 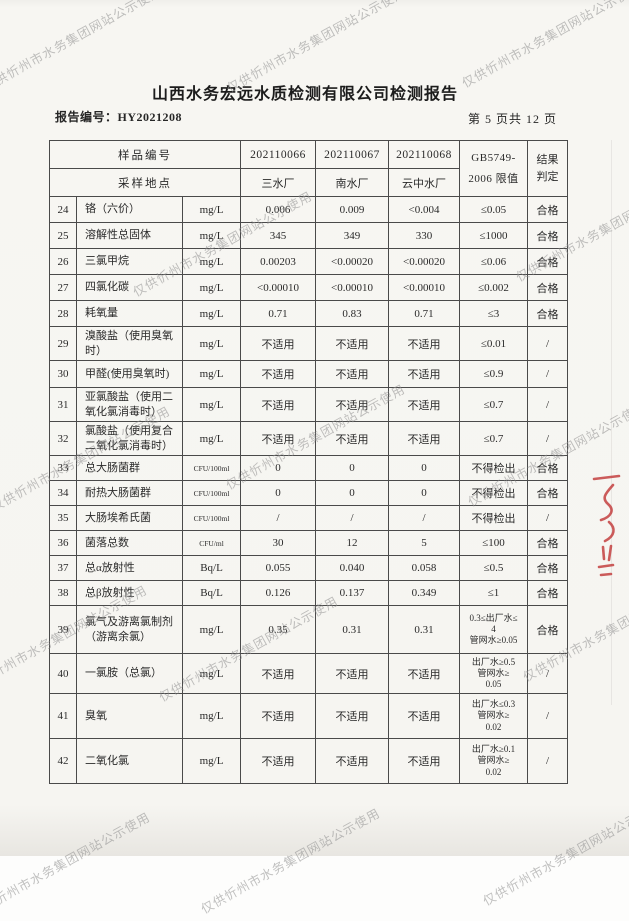 What do you see at coordinates (352, 287) in the screenshot?
I see `value-plant2-cell: <0.00010` at bounding box center [352, 287].